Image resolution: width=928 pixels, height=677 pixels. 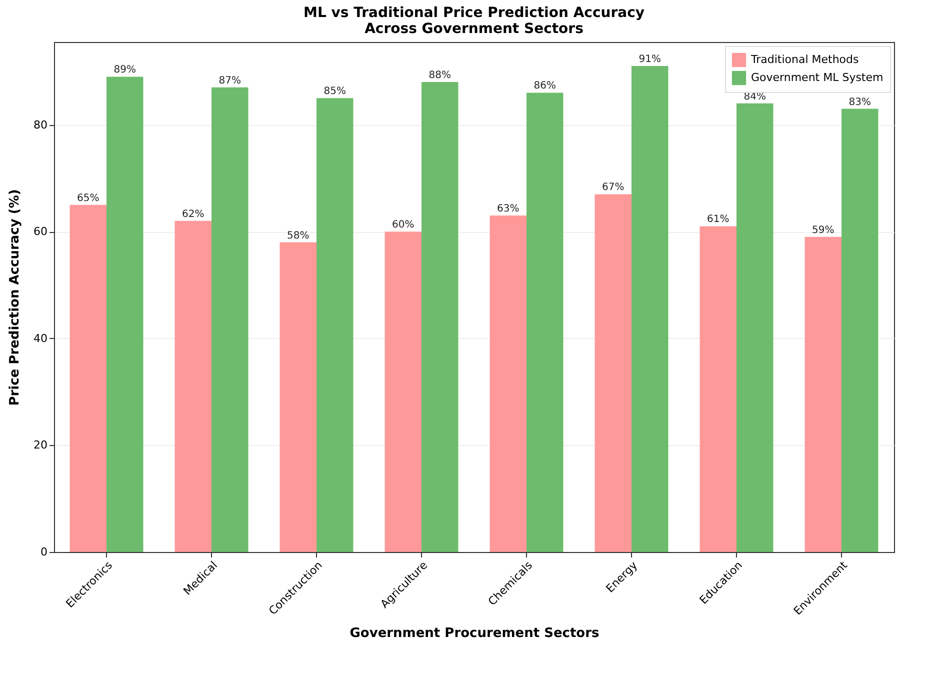 What do you see at coordinates (298, 236) in the screenshot?
I see `data-label: 58%` at bounding box center [298, 236].